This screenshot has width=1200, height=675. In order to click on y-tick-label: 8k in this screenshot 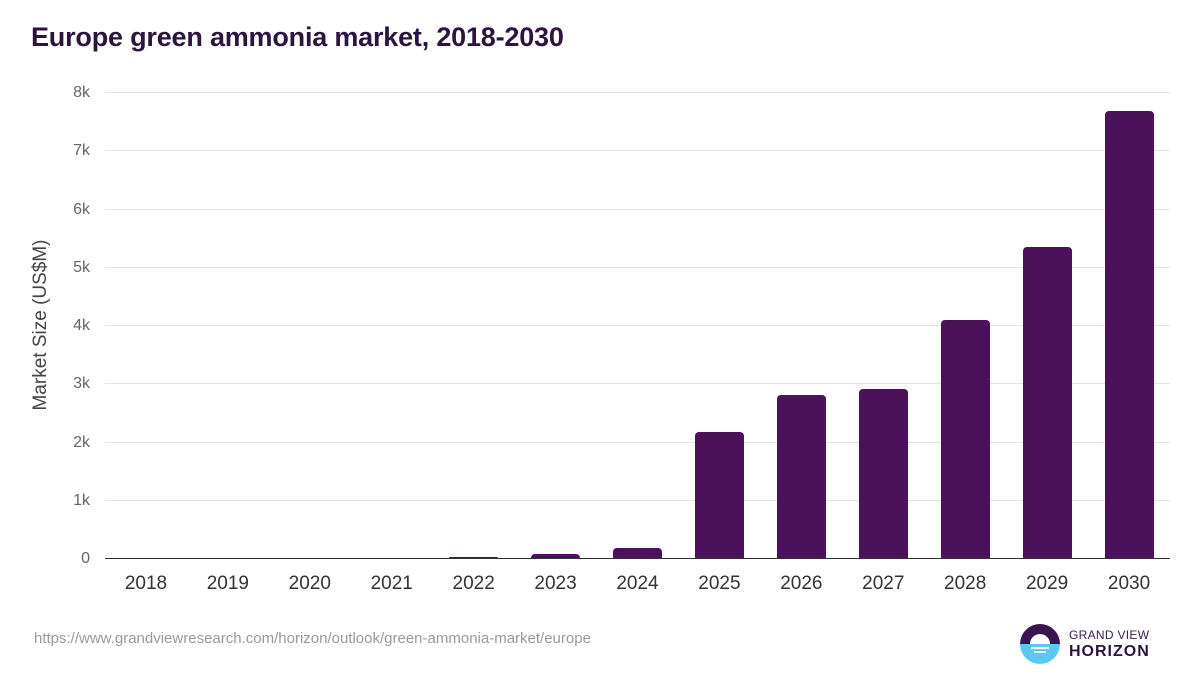, I will do `click(81, 92)`.